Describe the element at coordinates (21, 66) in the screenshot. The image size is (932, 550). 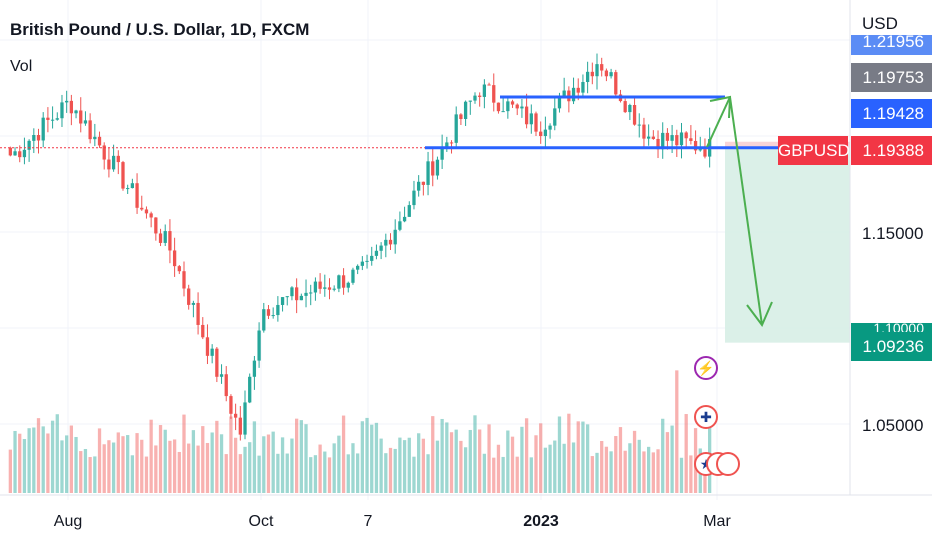
I see `volume-indicator-label: Vol` at that location.